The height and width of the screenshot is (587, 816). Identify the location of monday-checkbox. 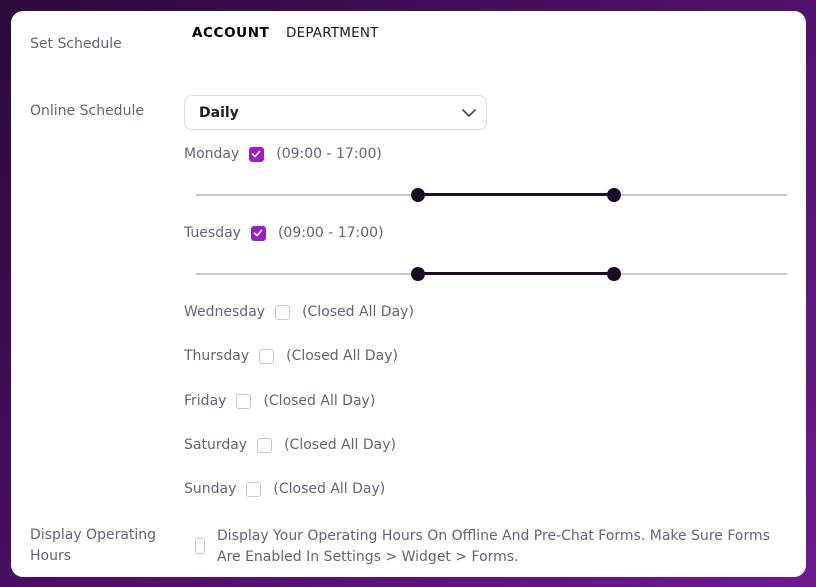
(257, 154).